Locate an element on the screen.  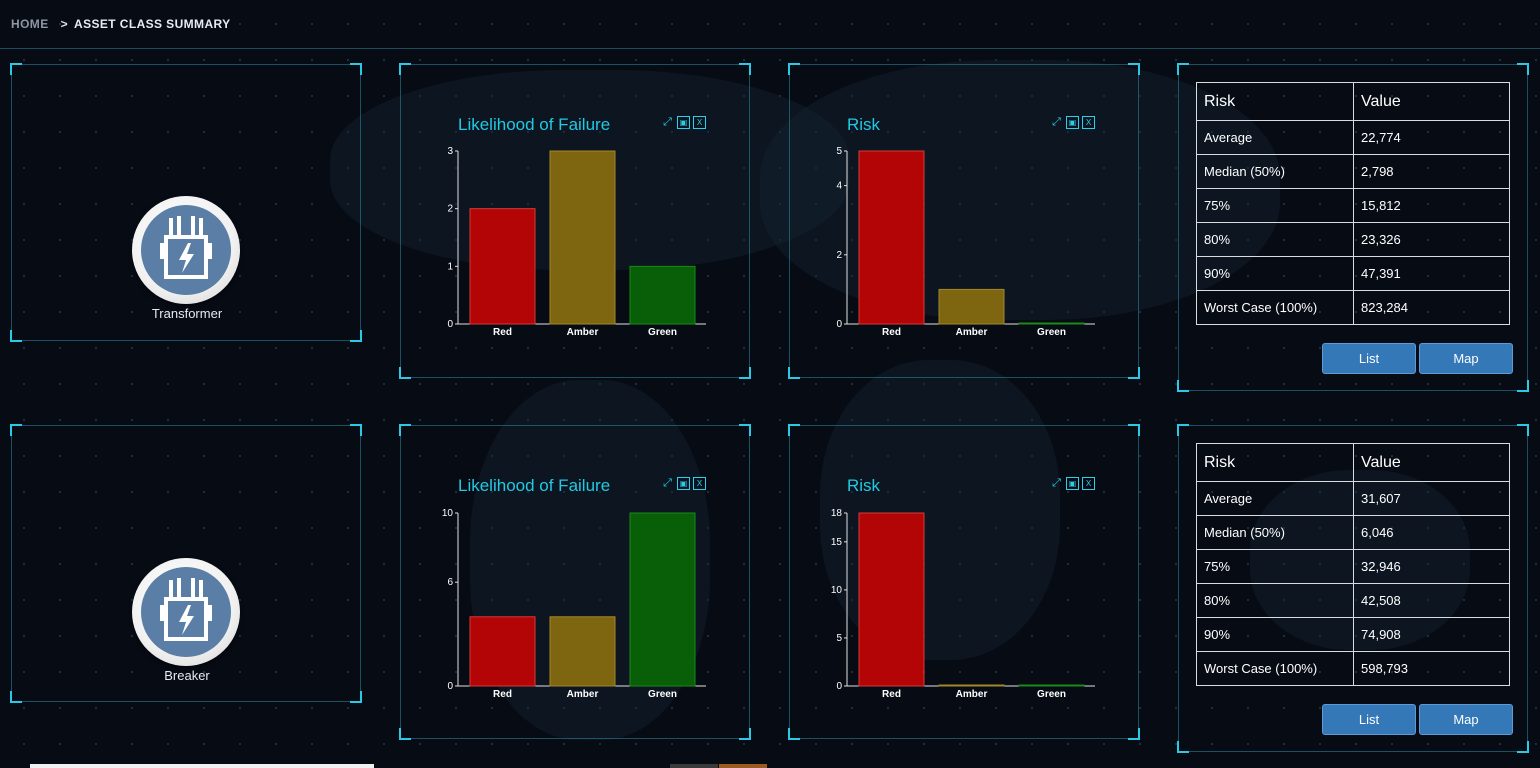
stat-label: Average is located at coordinates (1275, 498).